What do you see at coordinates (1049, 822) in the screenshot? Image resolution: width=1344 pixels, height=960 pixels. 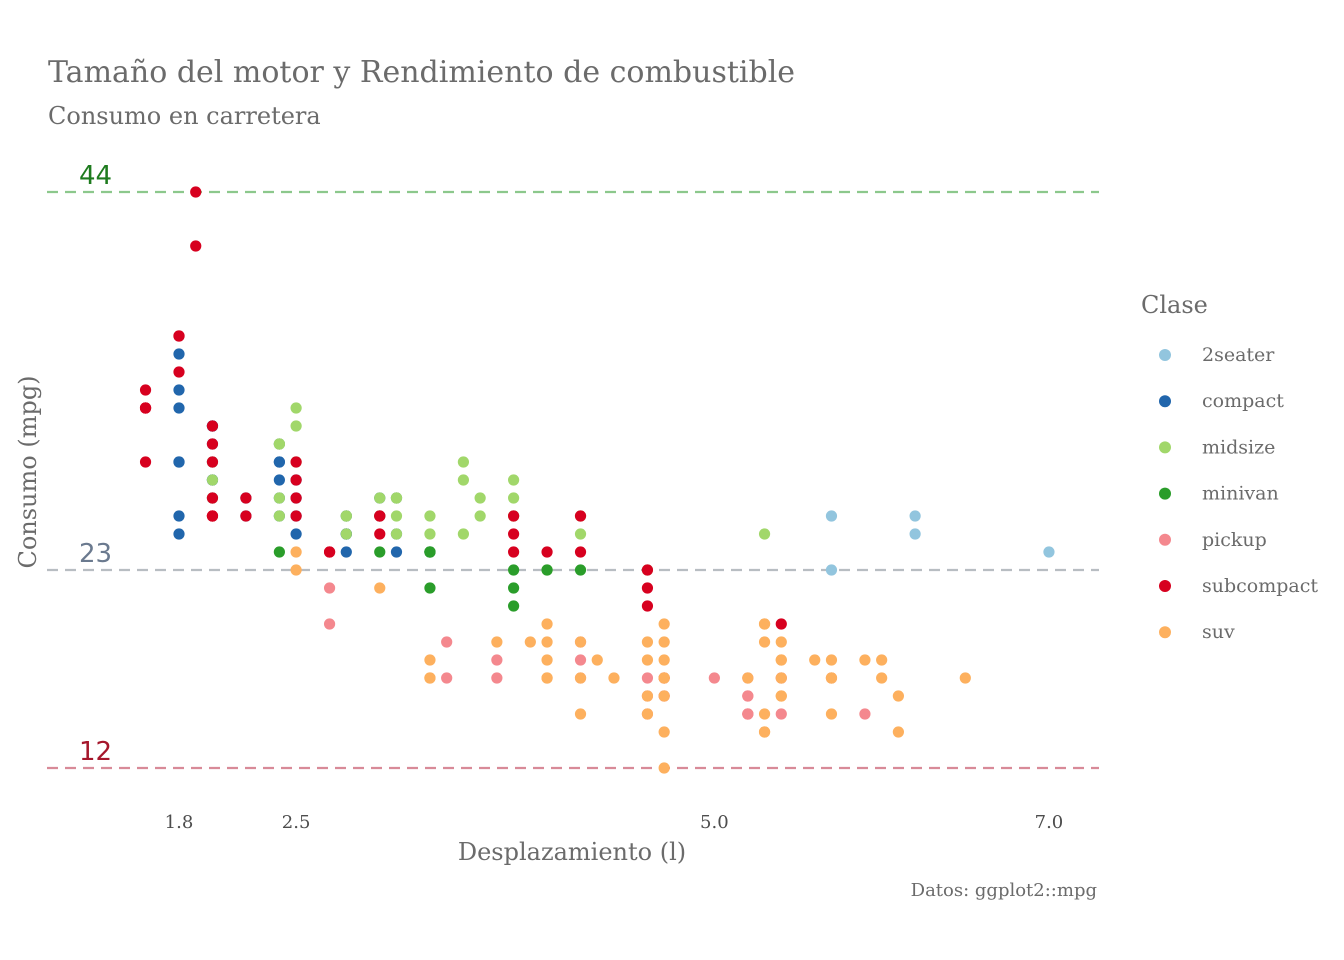 I see `x-tick-label: 7.0` at bounding box center [1049, 822].